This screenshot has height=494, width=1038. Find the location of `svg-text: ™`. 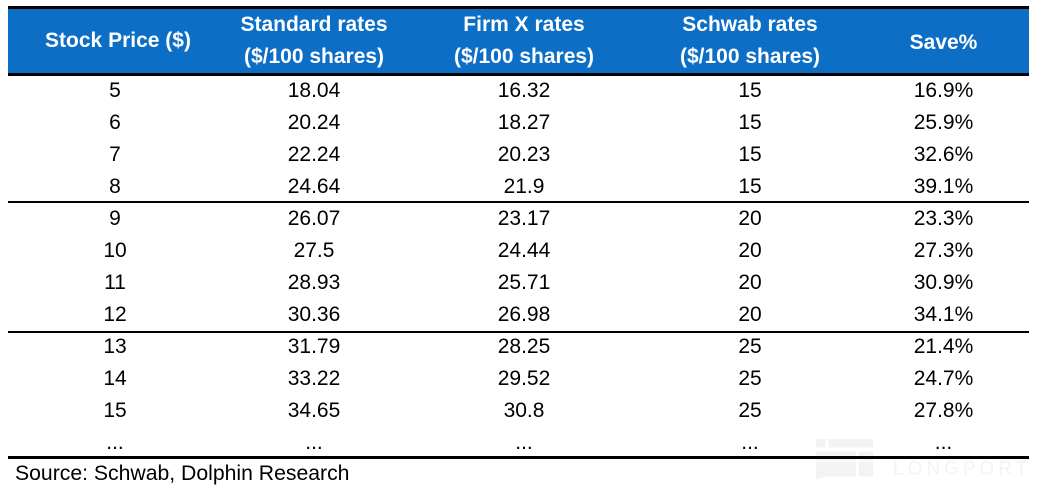

svg-text: ™ is located at coordinates (1025, 462).